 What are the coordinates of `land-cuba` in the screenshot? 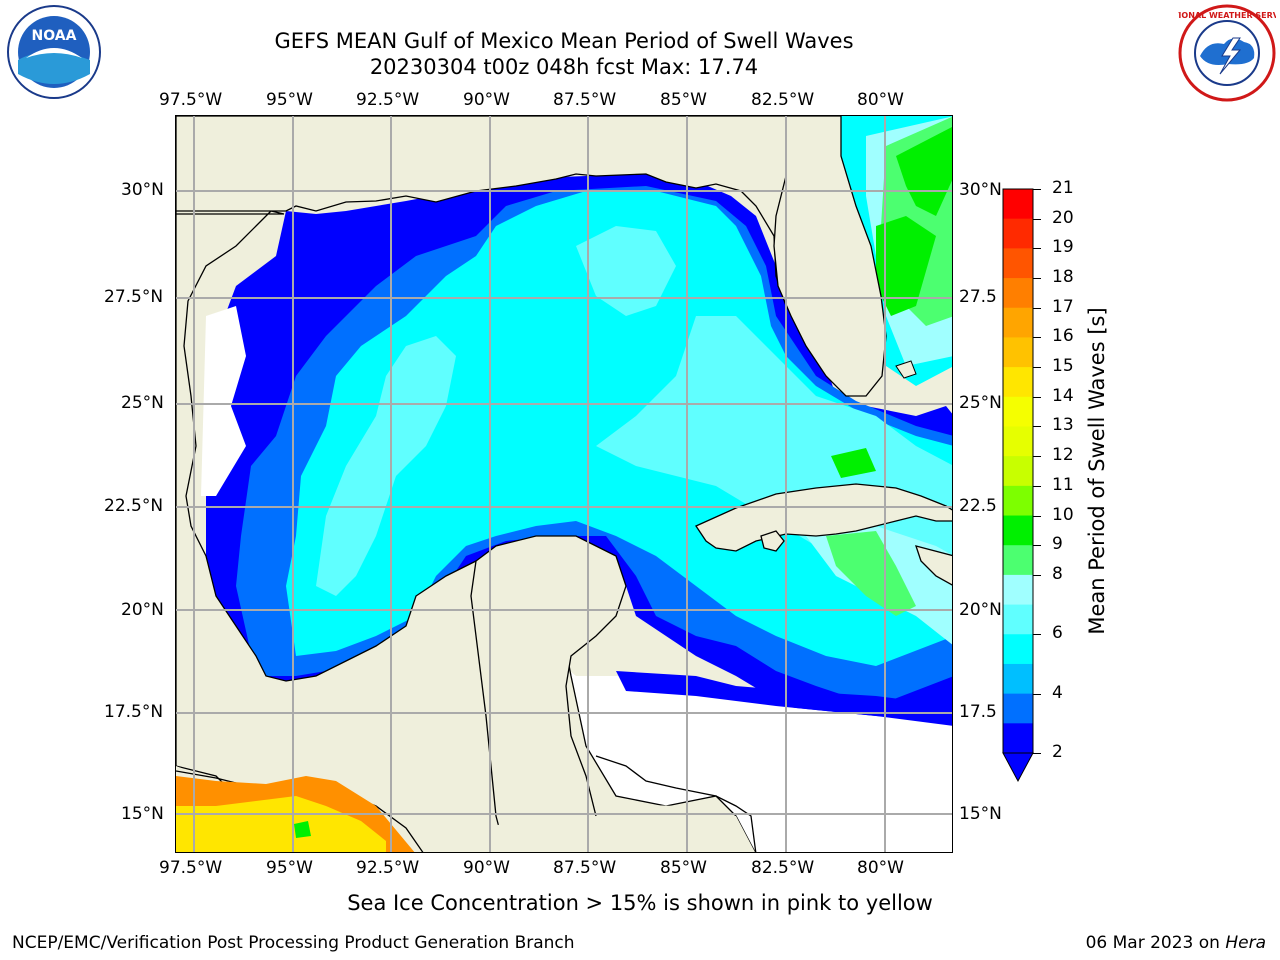 It's located at (823, 517).